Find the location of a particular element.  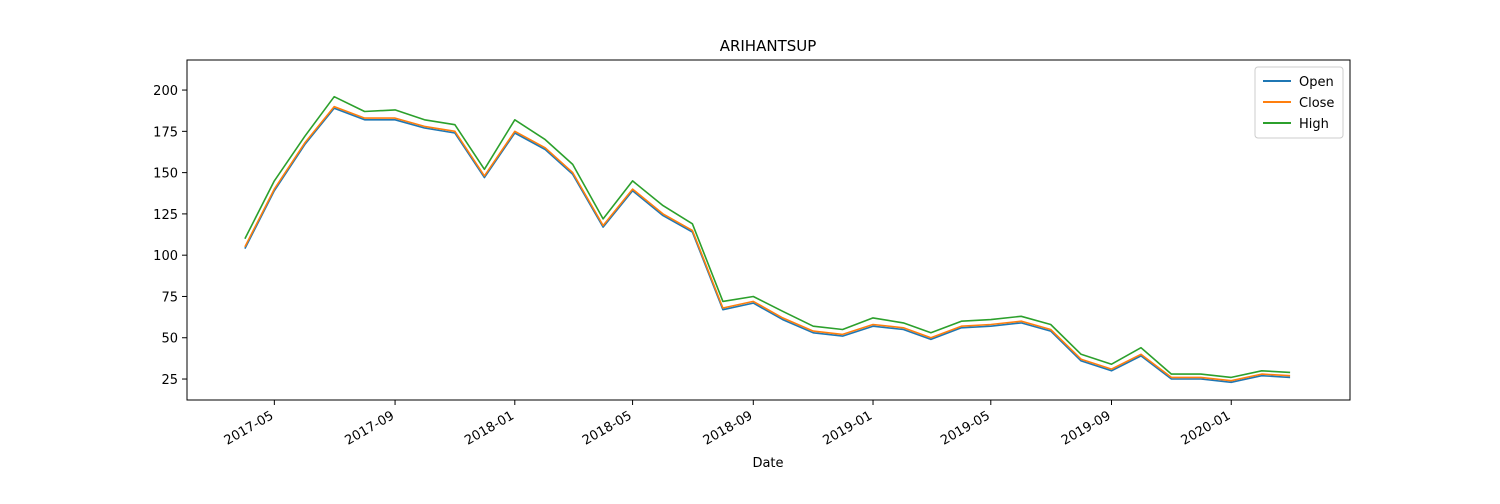

y-tick-label: 125 is located at coordinates (165, 215).